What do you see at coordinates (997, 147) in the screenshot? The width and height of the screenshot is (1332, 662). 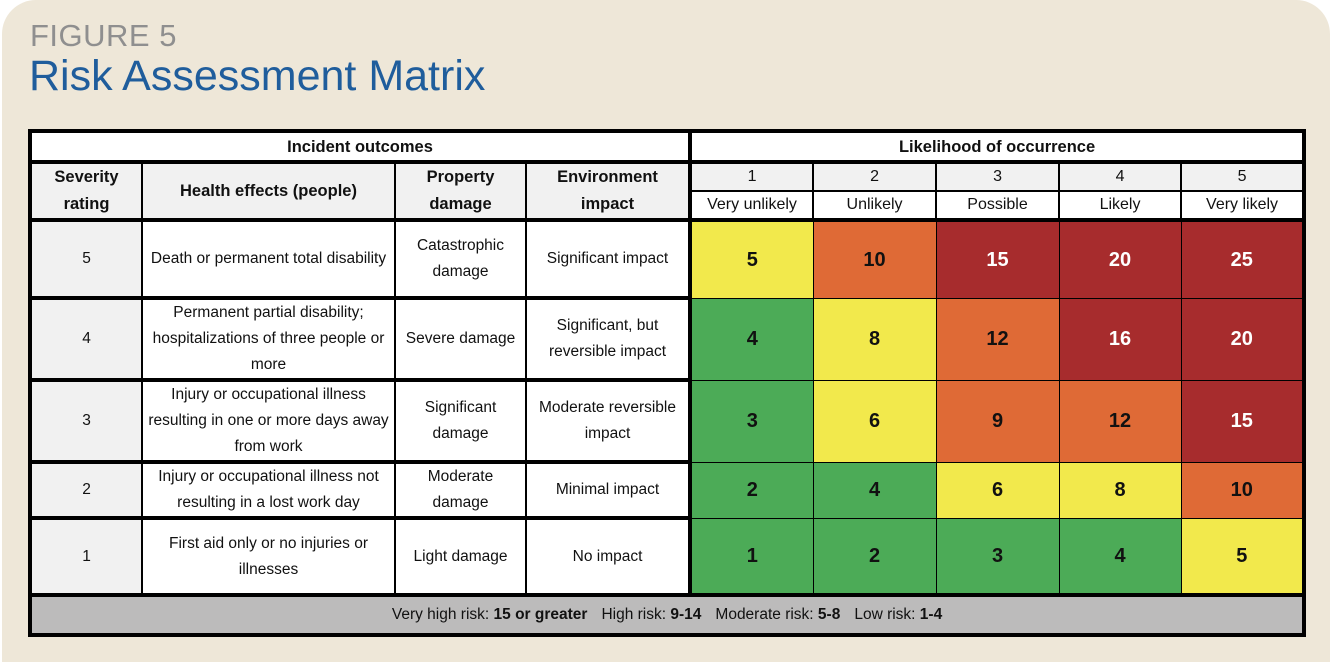 I see `likelihood-header: Likelihood of occurrence` at bounding box center [997, 147].